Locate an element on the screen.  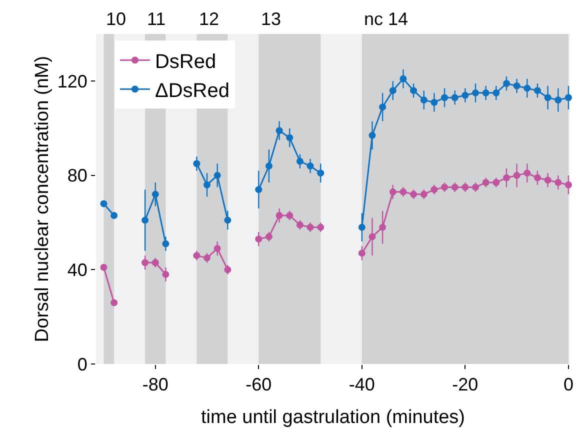
legend-label: DsRed is located at coordinates (185, 61).